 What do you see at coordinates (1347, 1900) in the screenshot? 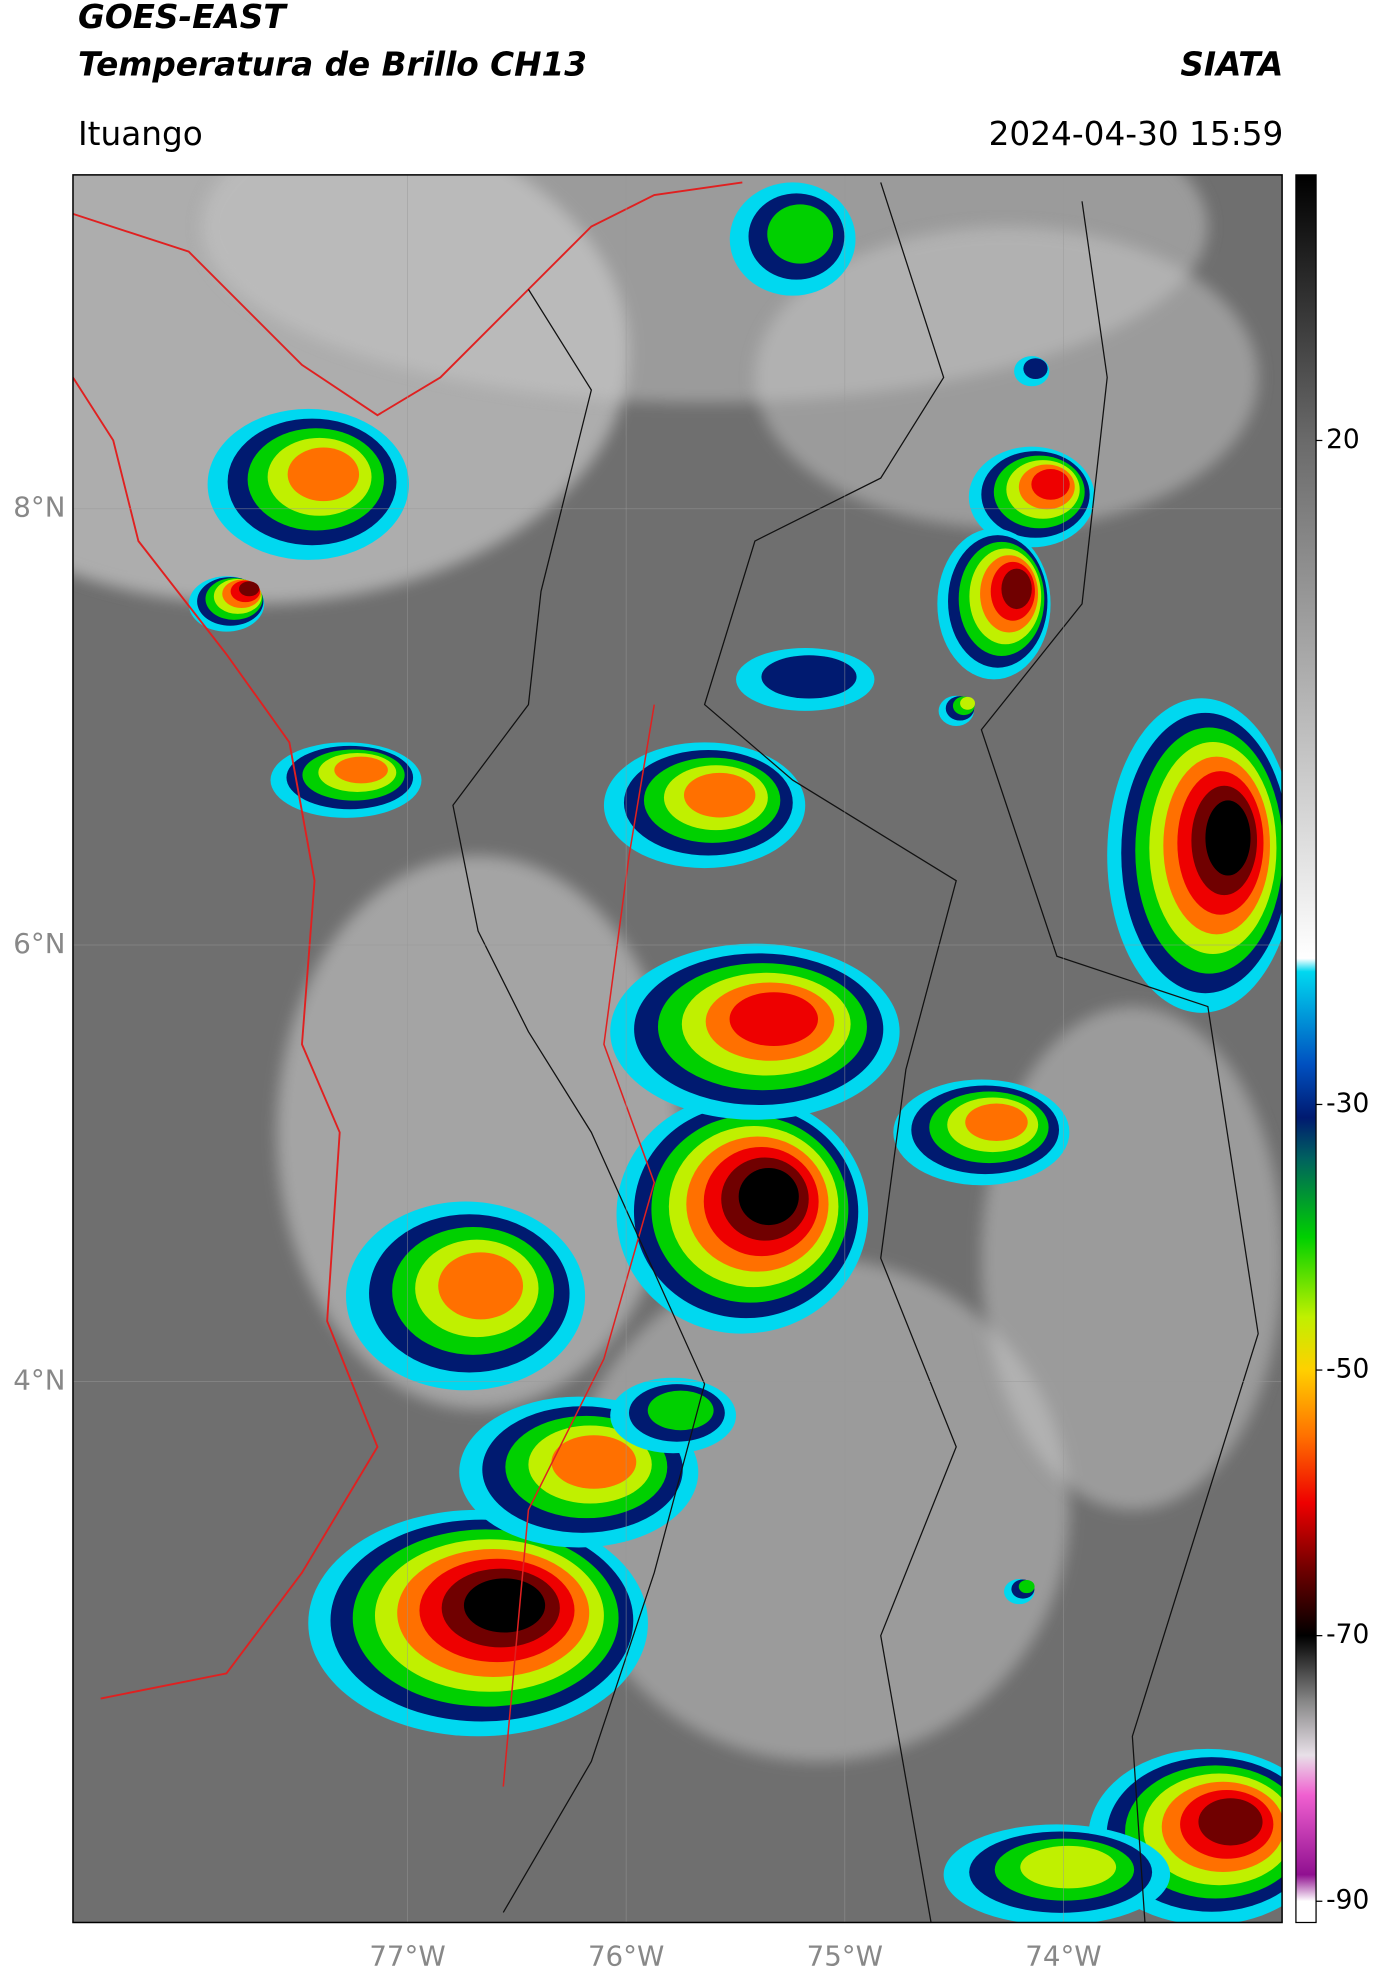
I see `colorbar-tick-label: -90` at bounding box center [1347, 1900].